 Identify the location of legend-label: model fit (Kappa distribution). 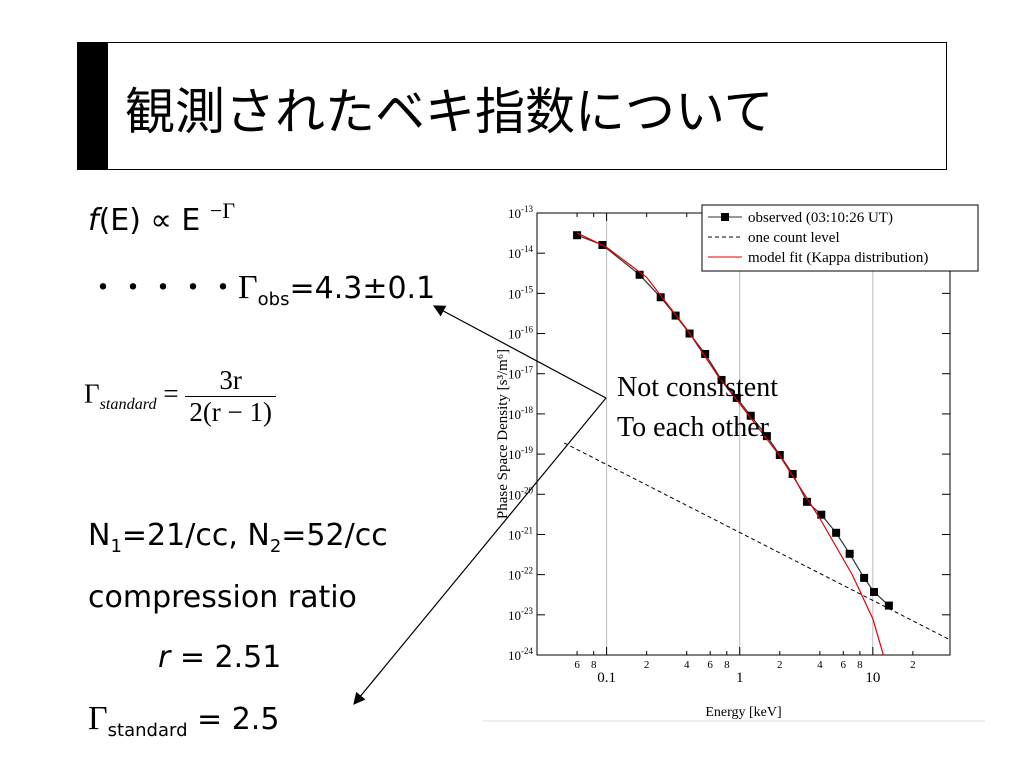
(838, 258).